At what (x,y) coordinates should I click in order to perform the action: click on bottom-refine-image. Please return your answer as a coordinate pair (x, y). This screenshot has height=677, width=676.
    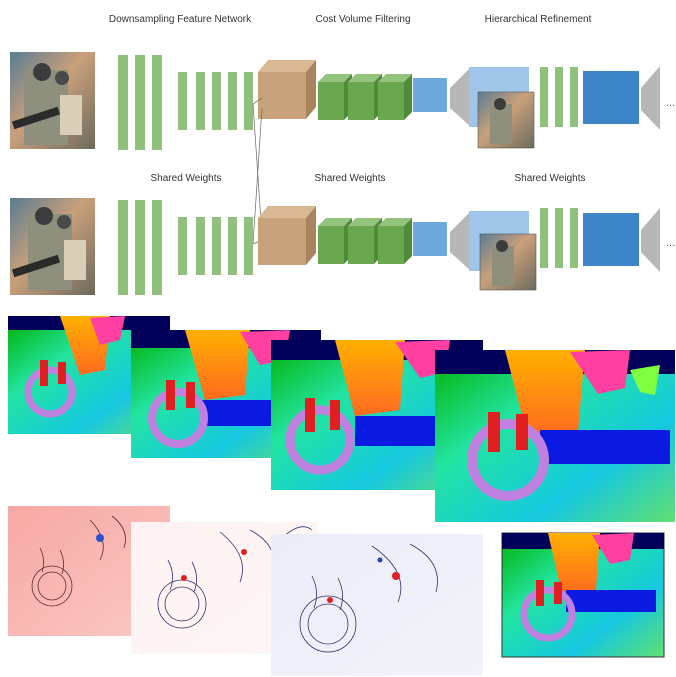
    Looking at the image, I should click on (508, 262).